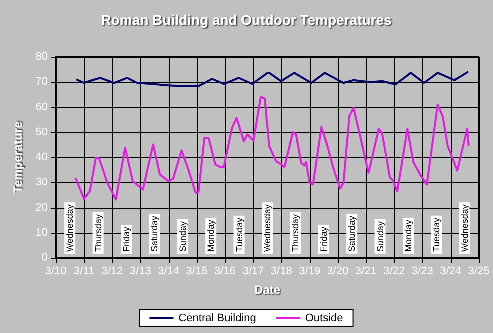 The image size is (493, 333). I want to click on x-tick-label: 3/17, so click(253, 272).